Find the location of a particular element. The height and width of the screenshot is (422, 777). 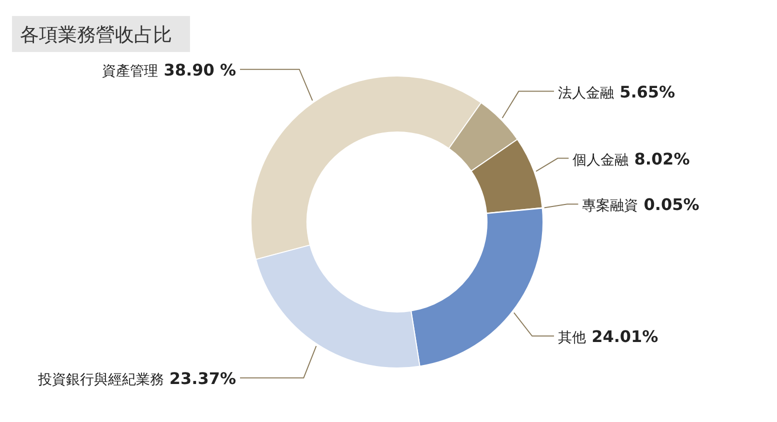

data-label: 38.90 % is located at coordinates (197, 70).